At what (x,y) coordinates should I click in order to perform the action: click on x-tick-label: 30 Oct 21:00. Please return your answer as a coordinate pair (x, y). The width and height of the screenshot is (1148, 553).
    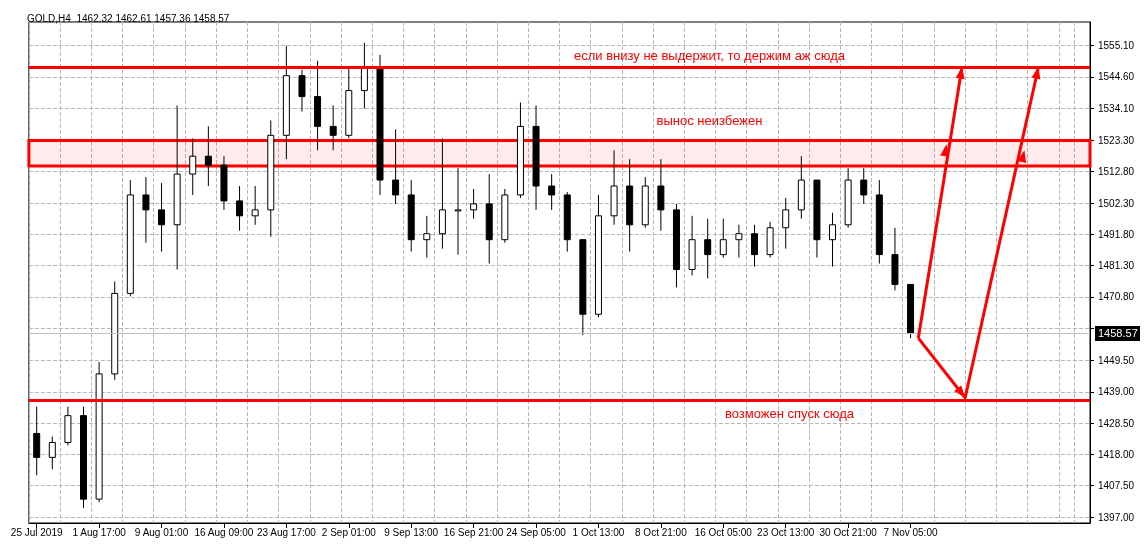
    Looking at the image, I should click on (848, 532).